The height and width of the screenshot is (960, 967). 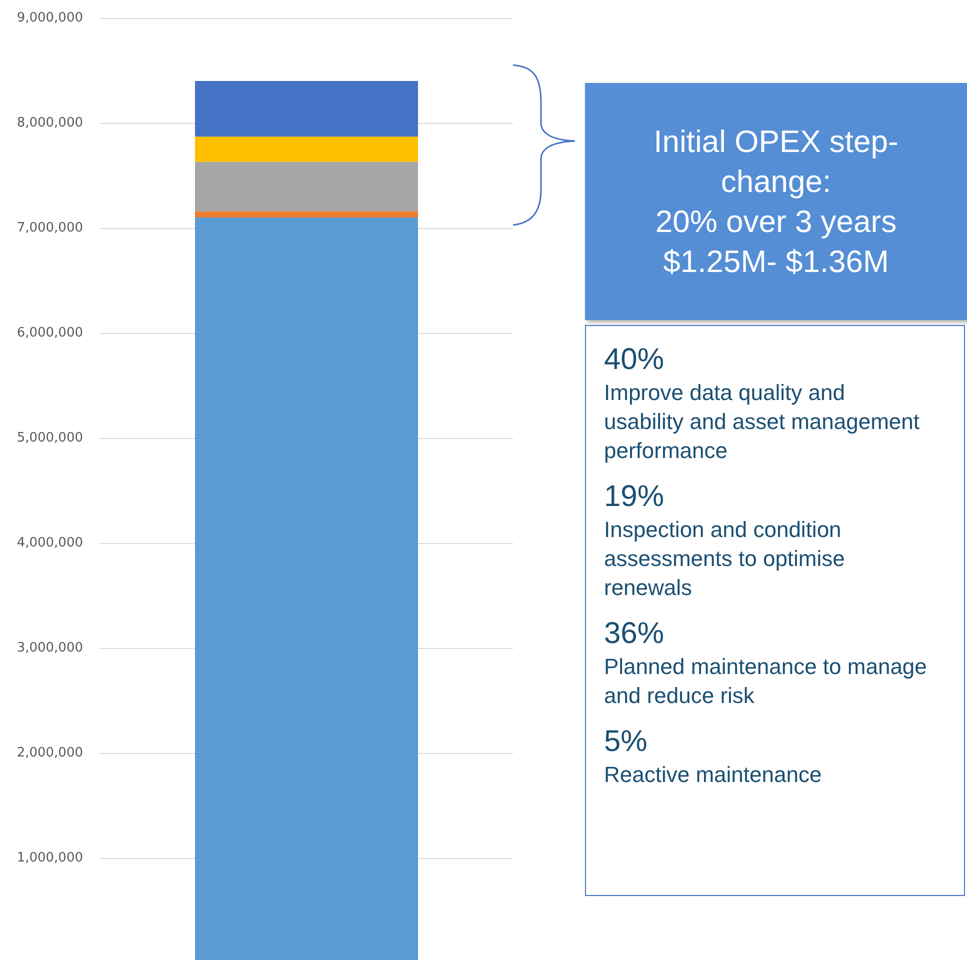 I want to click on text: 19%, so click(x=635, y=497).